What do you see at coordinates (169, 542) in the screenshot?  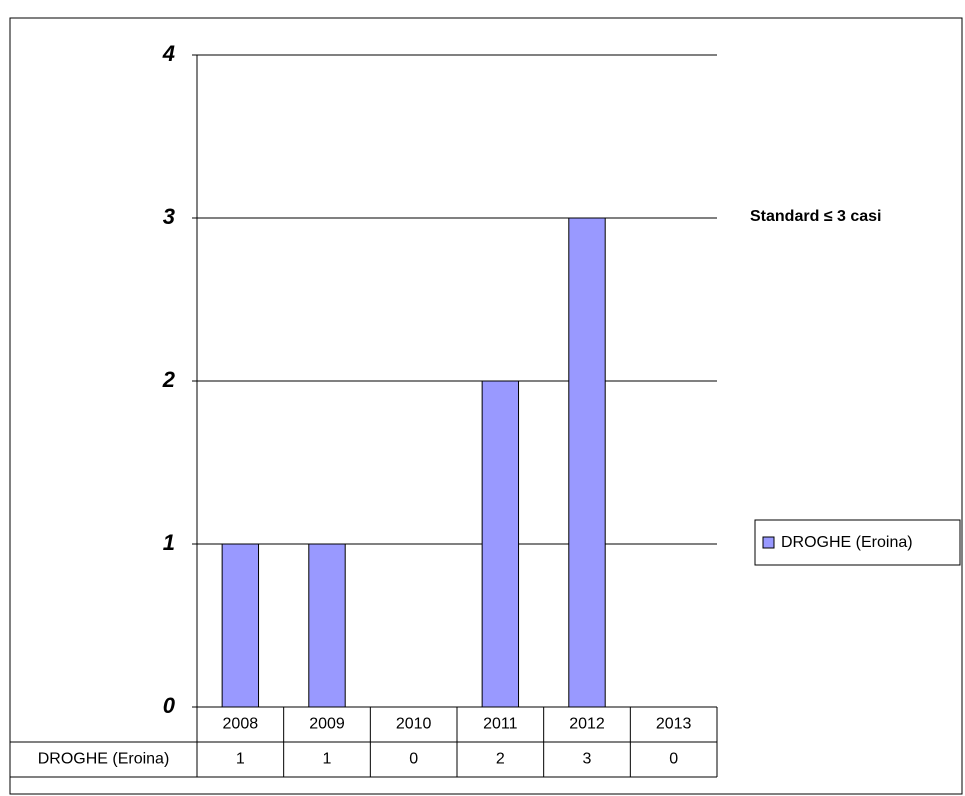 I see `y-tick-label: 1` at bounding box center [169, 542].